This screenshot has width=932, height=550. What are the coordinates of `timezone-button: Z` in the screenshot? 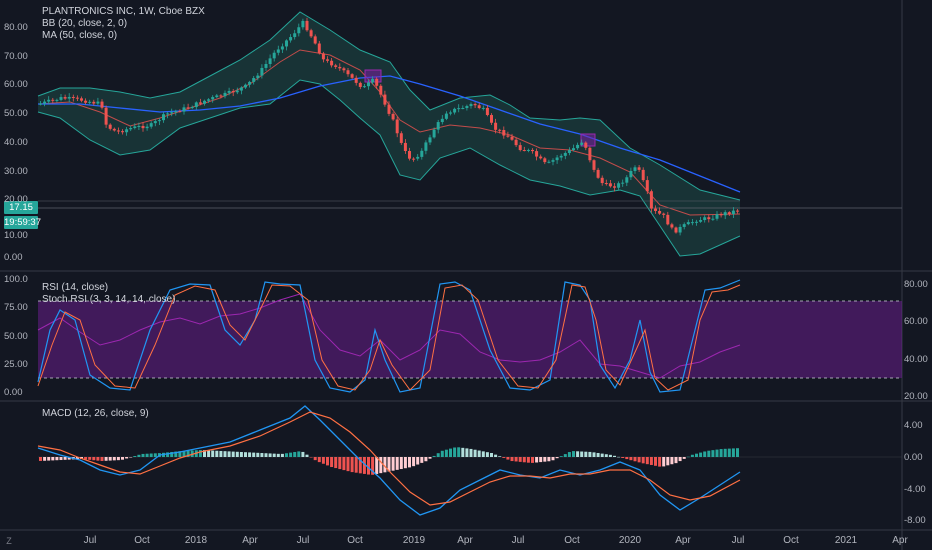 It's located at (9, 541).